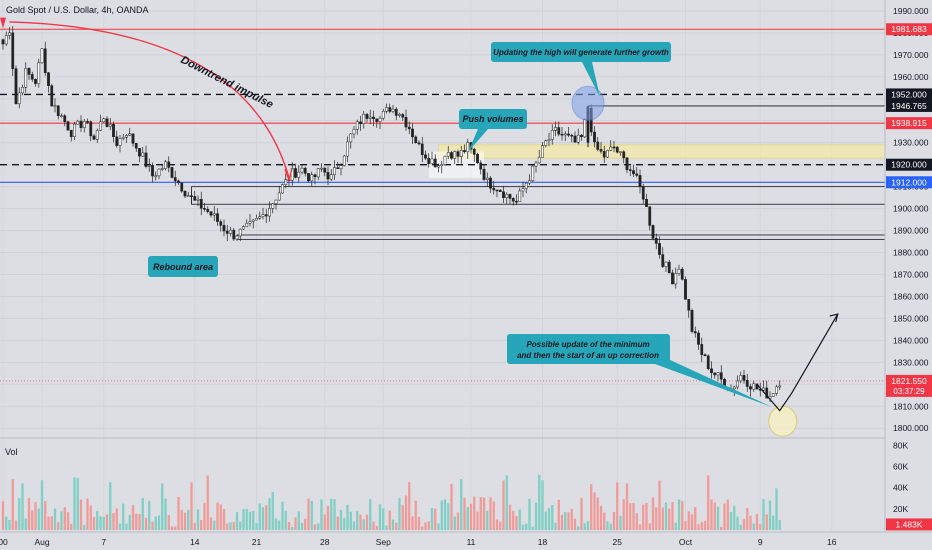  What do you see at coordinates (41, 542) in the screenshot?
I see `time-tick-label: Aug` at bounding box center [41, 542].